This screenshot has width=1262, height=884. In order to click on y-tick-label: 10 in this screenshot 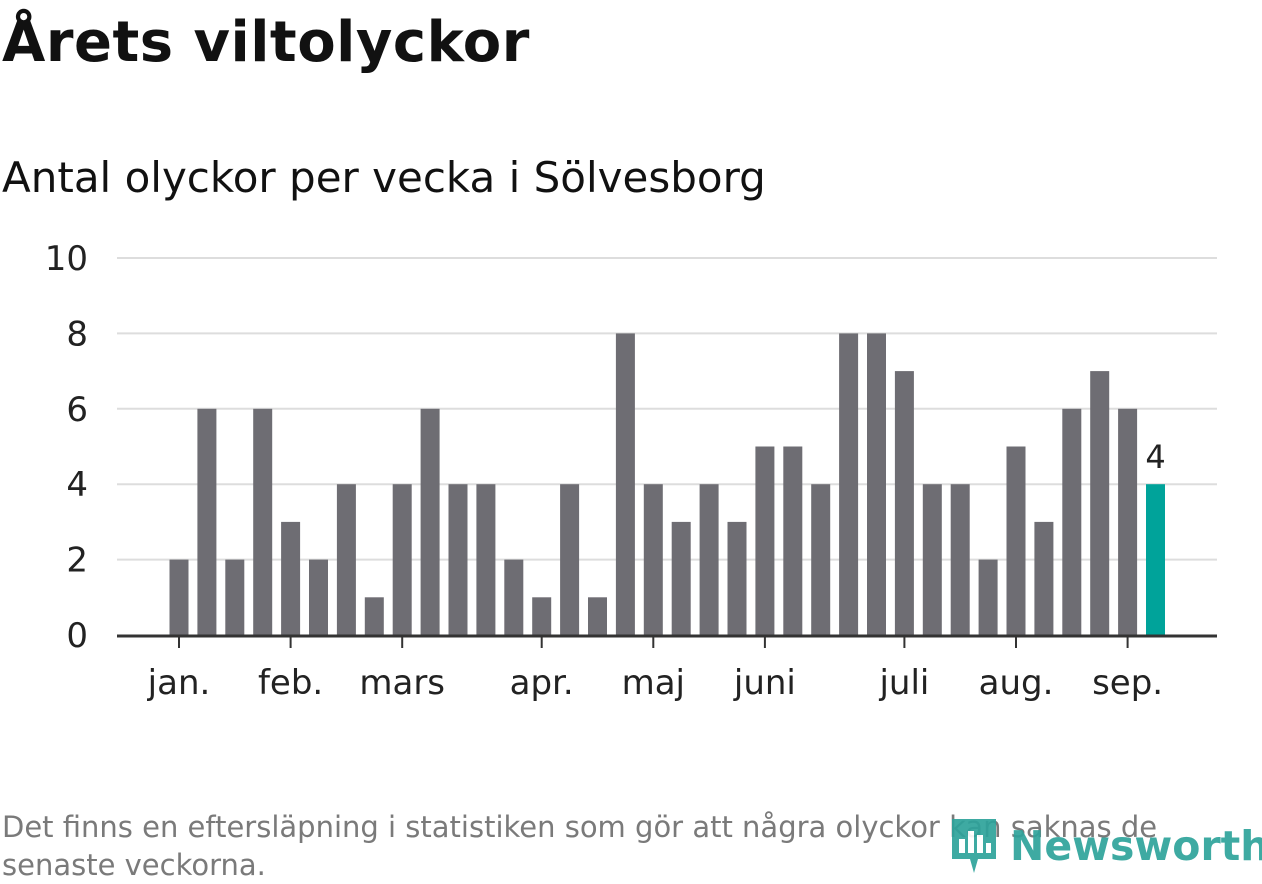, I will do `click(66, 259)`.